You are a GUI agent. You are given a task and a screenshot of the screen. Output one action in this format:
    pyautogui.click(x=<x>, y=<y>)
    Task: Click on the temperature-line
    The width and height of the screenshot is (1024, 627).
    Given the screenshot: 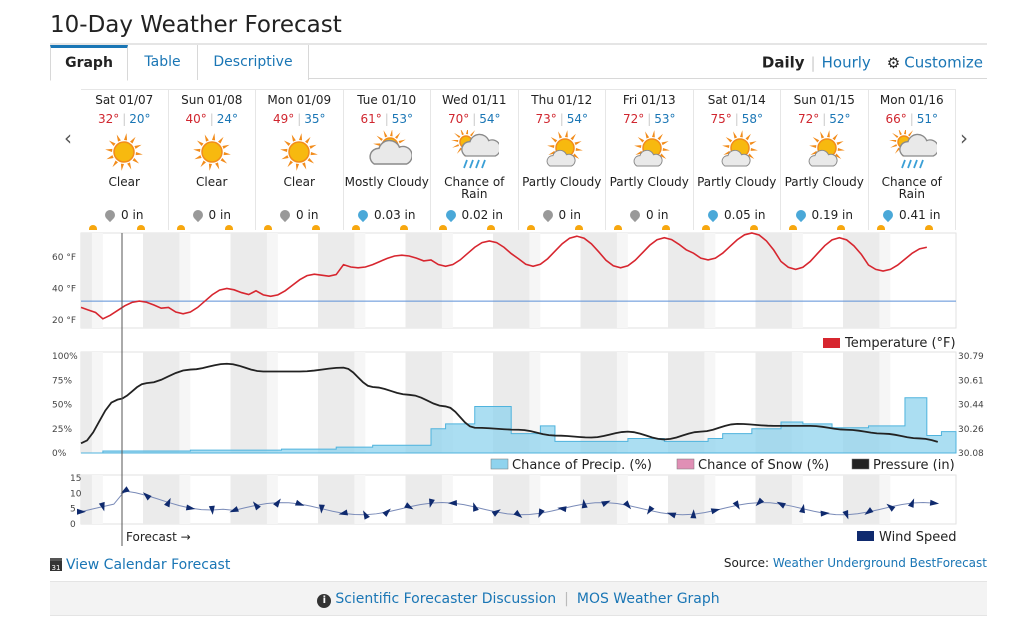 What is the action you would take?
    pyautogui.click(x=504, y=276)
    